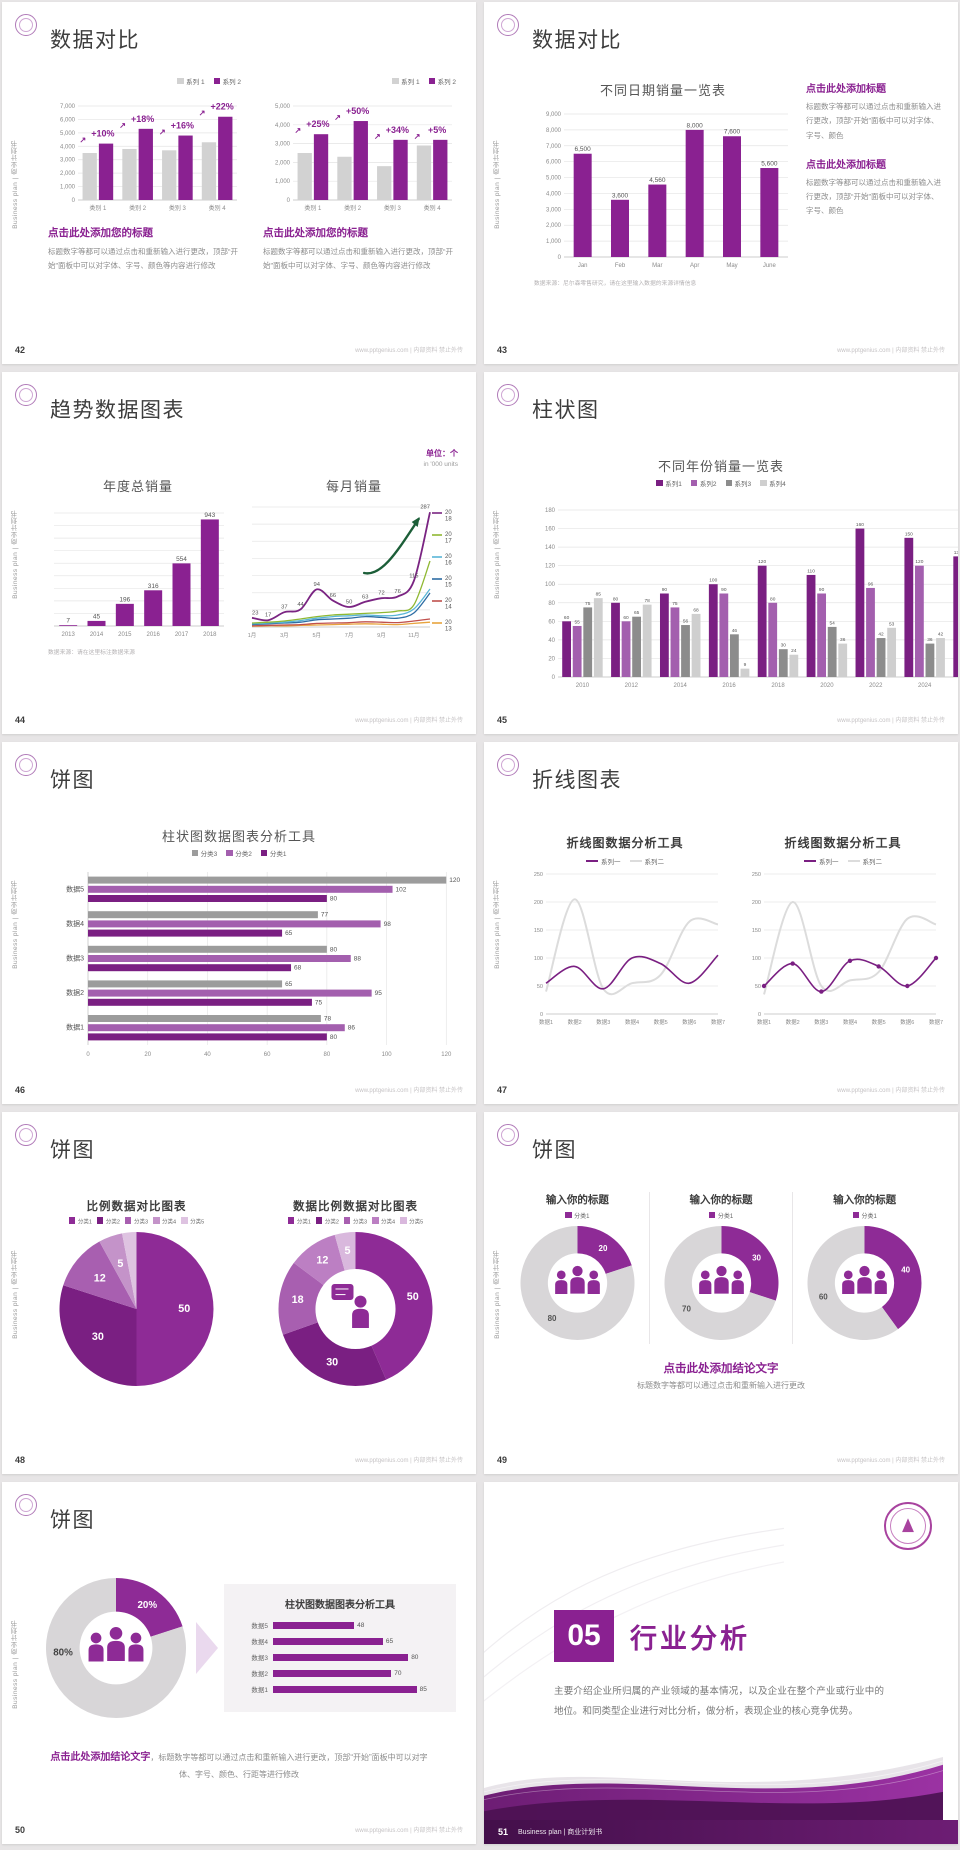  I want to click on svg-text: 115, so click(413, 577).